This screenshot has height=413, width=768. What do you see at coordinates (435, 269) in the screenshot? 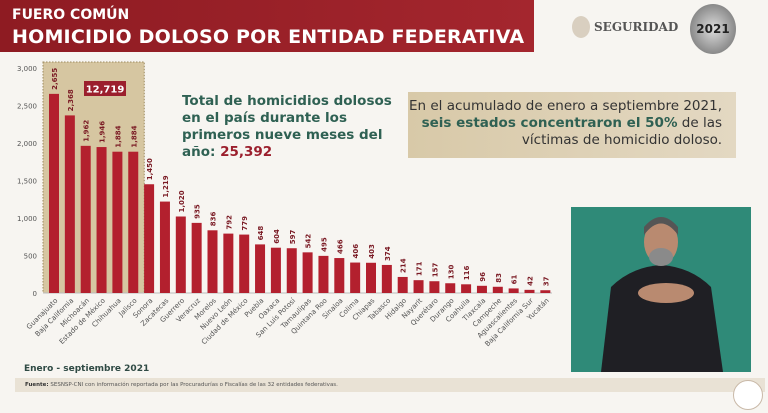
I see `data-label: 157` at bounding box center [435, 269].